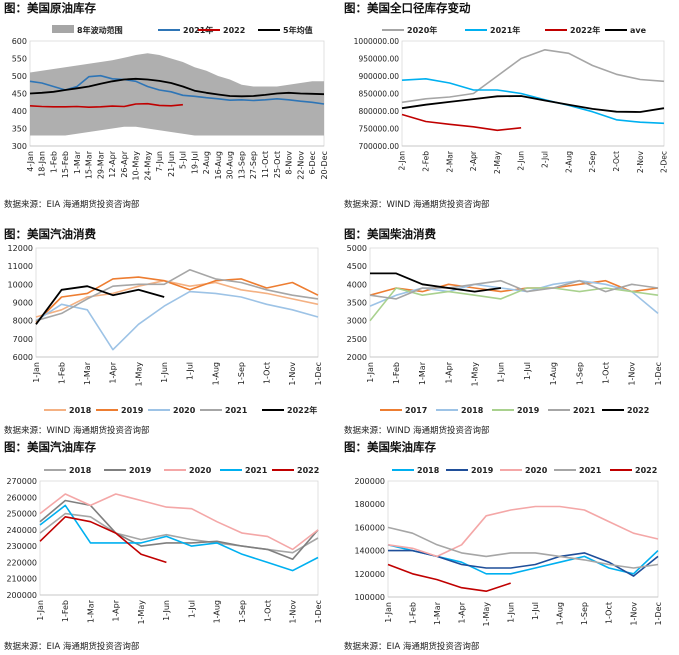  What do you see at coordinates (592, 162) in the screenshot?
I see `x-tick-label: 2-Sep` at bounding box center [592, 162].